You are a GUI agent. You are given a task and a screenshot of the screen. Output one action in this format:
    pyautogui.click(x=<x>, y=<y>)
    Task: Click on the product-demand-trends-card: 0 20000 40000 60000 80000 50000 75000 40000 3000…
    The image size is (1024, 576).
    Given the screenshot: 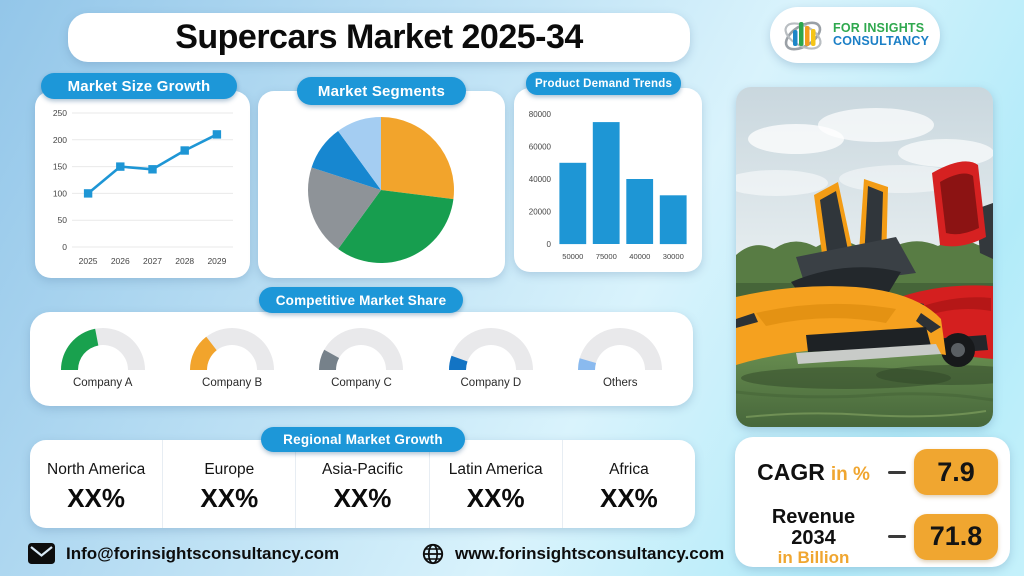 What is the action you would take?
    pyautogui.click(x=608, y=180)
    